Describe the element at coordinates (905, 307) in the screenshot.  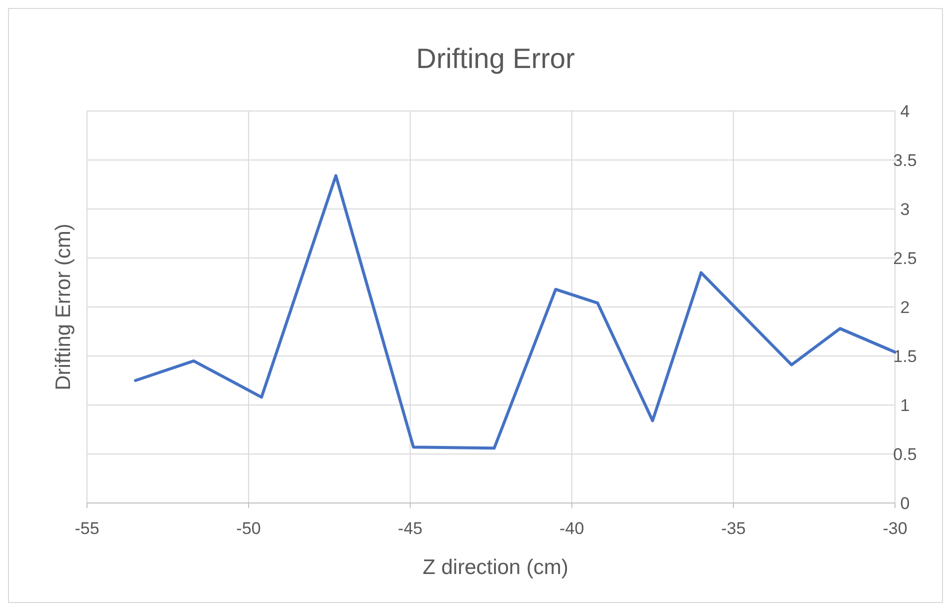
I see `y-tick-label: 2` at that location.